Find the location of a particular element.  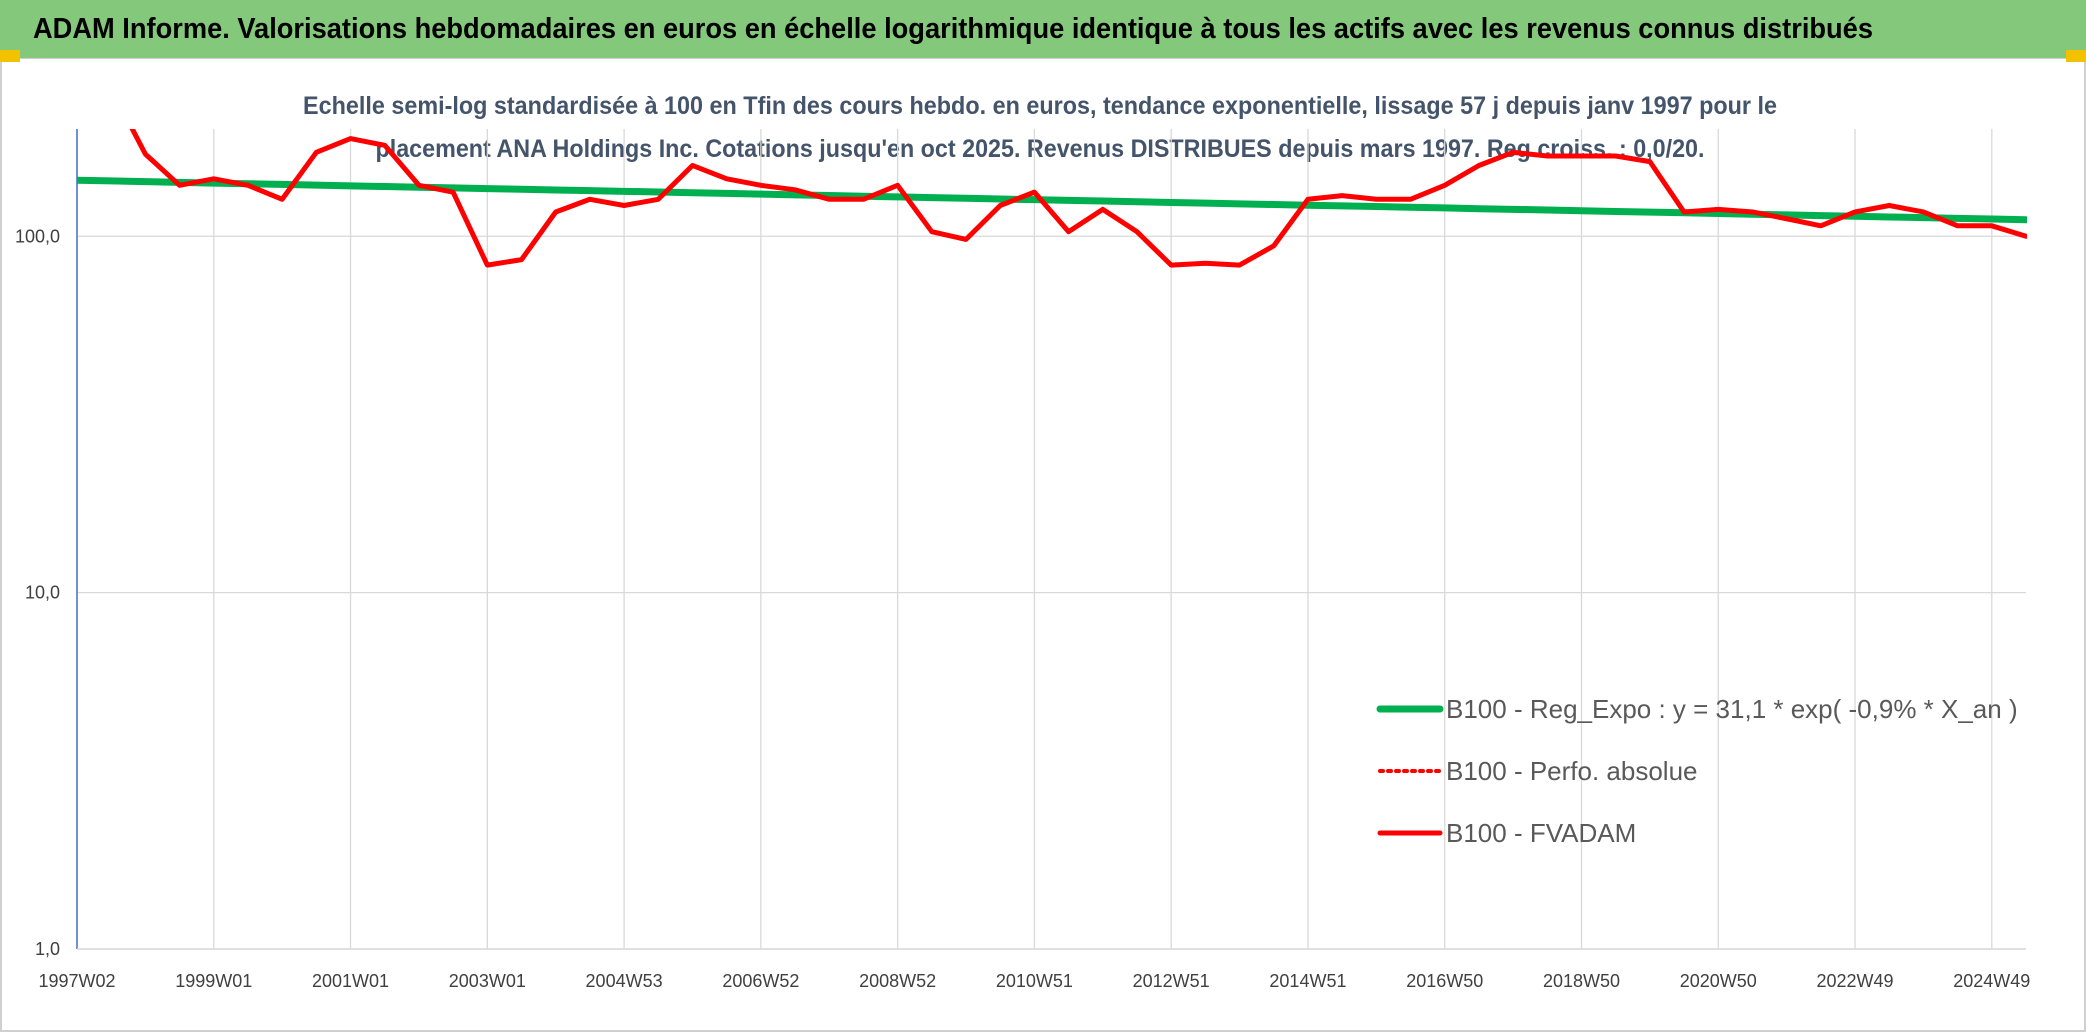

x-tick-label: 2003W01 is located at coordinates (487, 981).